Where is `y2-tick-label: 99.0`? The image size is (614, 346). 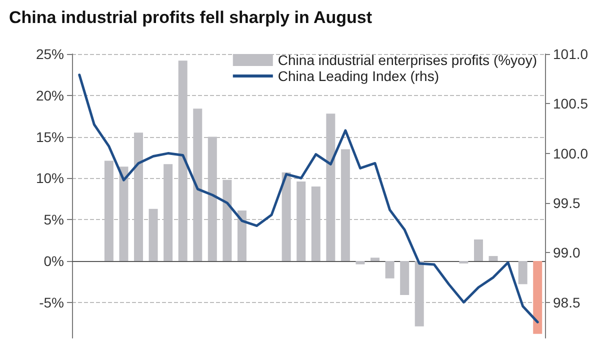 y2-tick-label: 99.0 is located at coordinates (566, 252).